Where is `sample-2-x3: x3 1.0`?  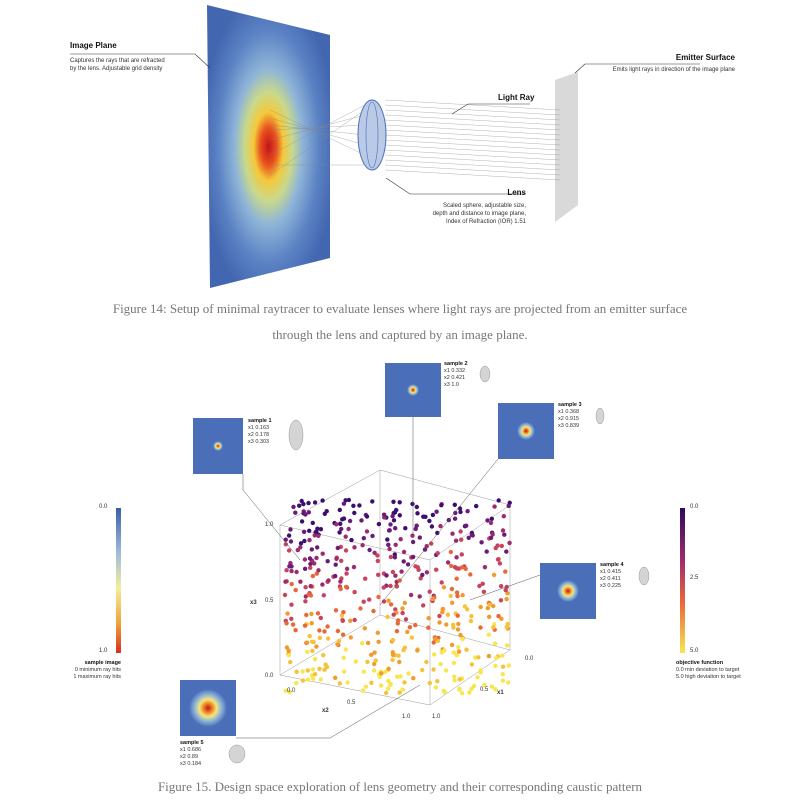
sample-2-x3: x3 1.0 is located at coordinates (451, 385).